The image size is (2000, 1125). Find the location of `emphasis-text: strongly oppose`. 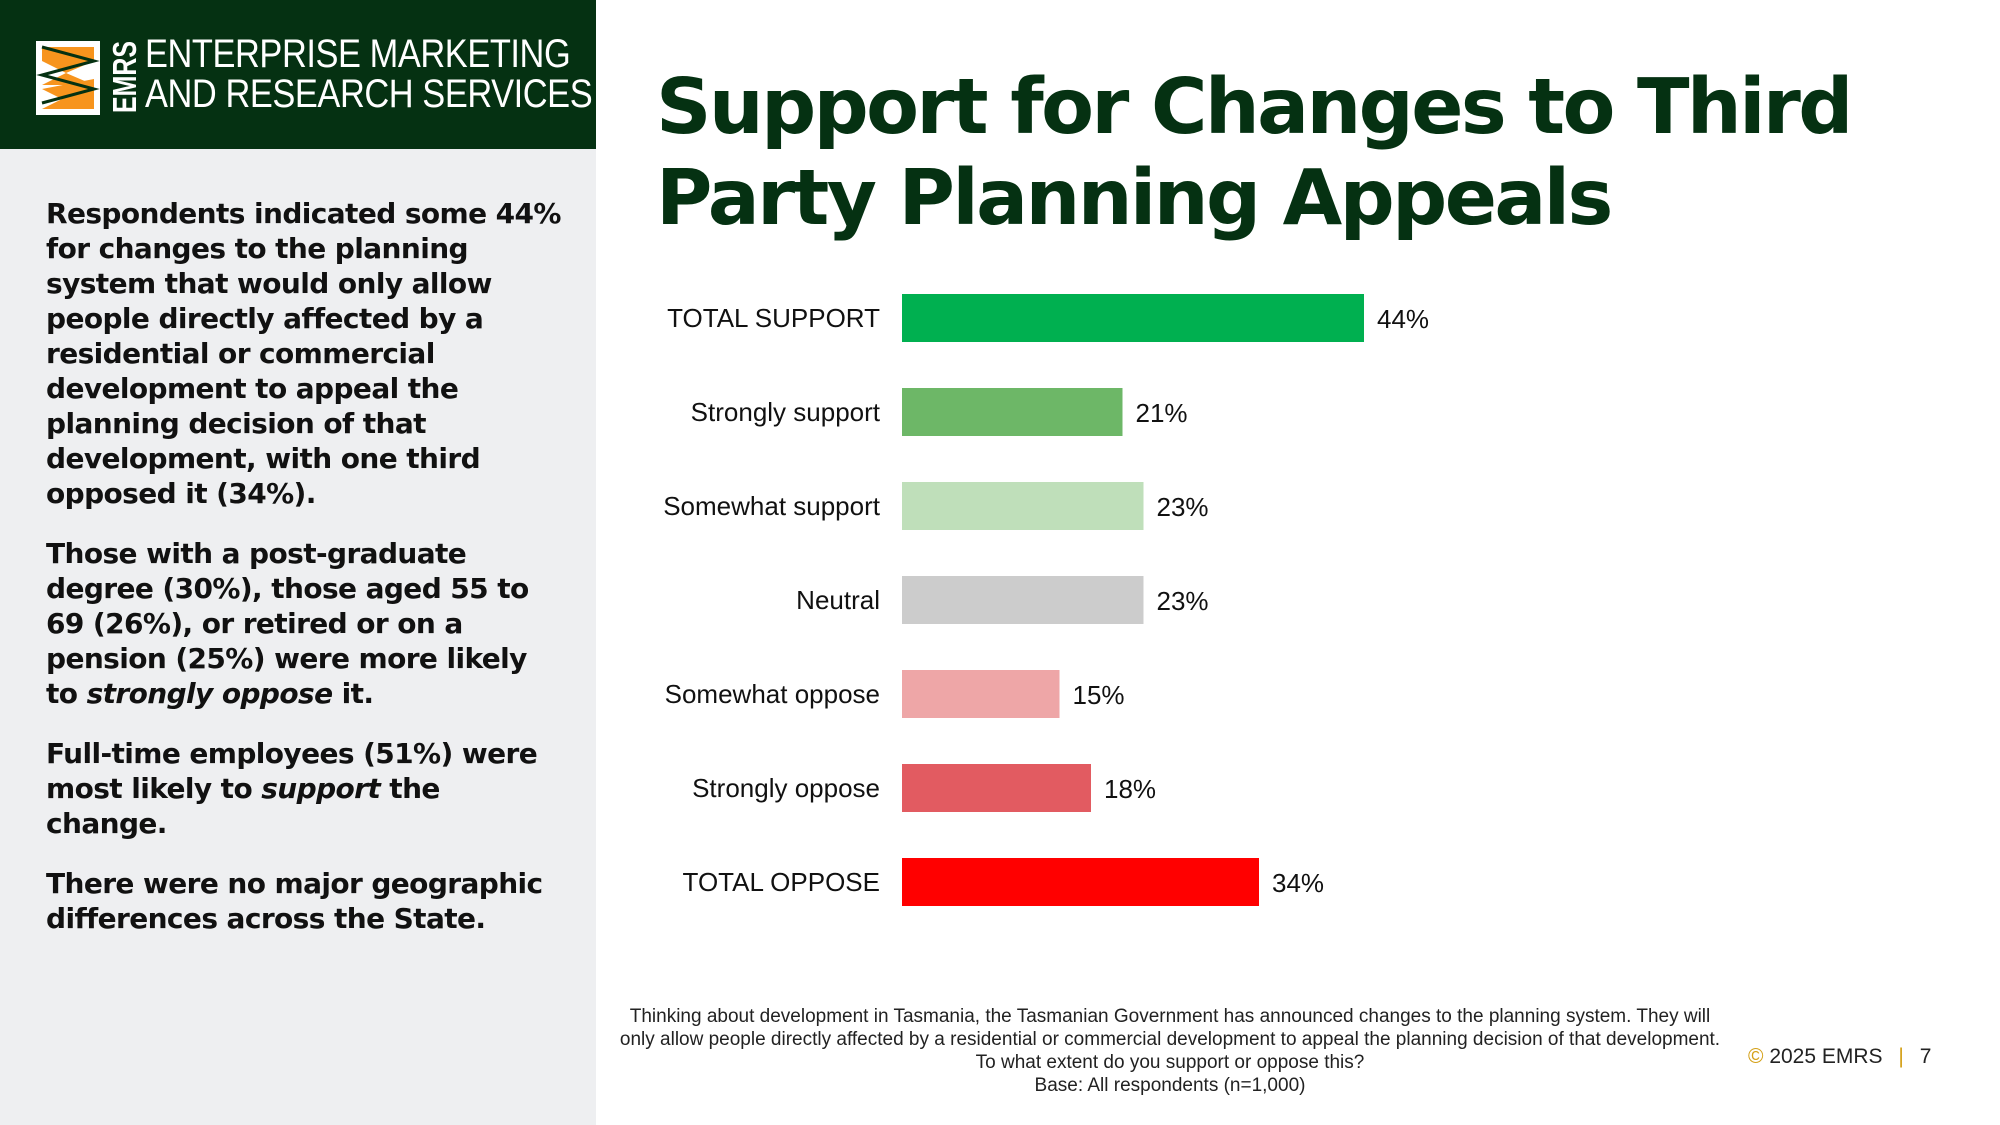

emphasis-text: strongly oppose is located at coordinates (209, 693).